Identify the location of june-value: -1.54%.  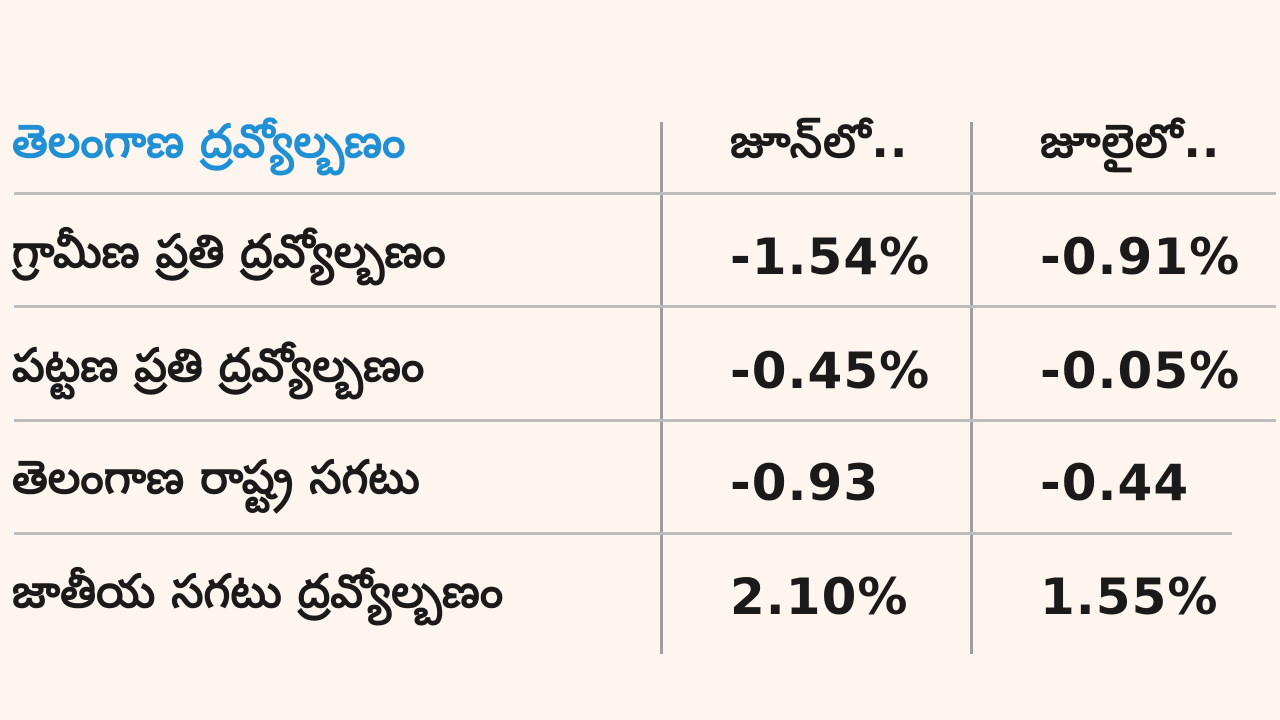
(830, 257).